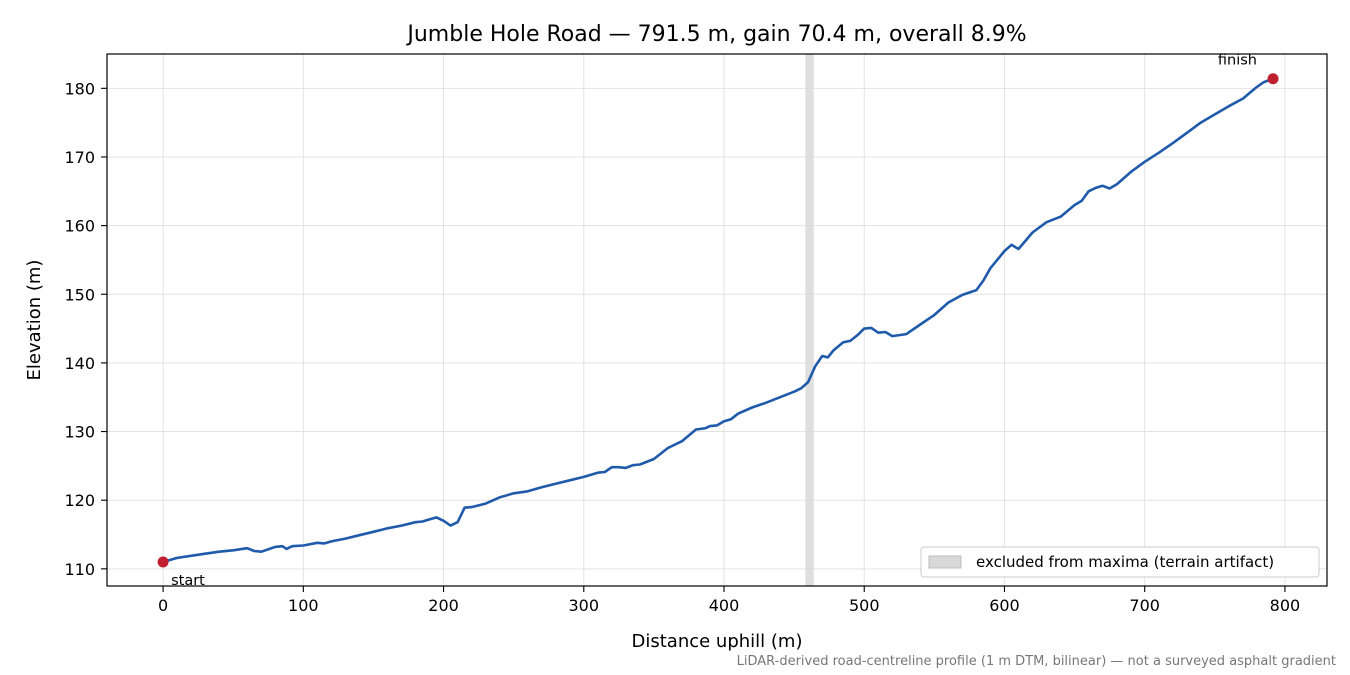 The image size is (1350, 675). I want to click on excluded-band-layer, so click(809, 320).